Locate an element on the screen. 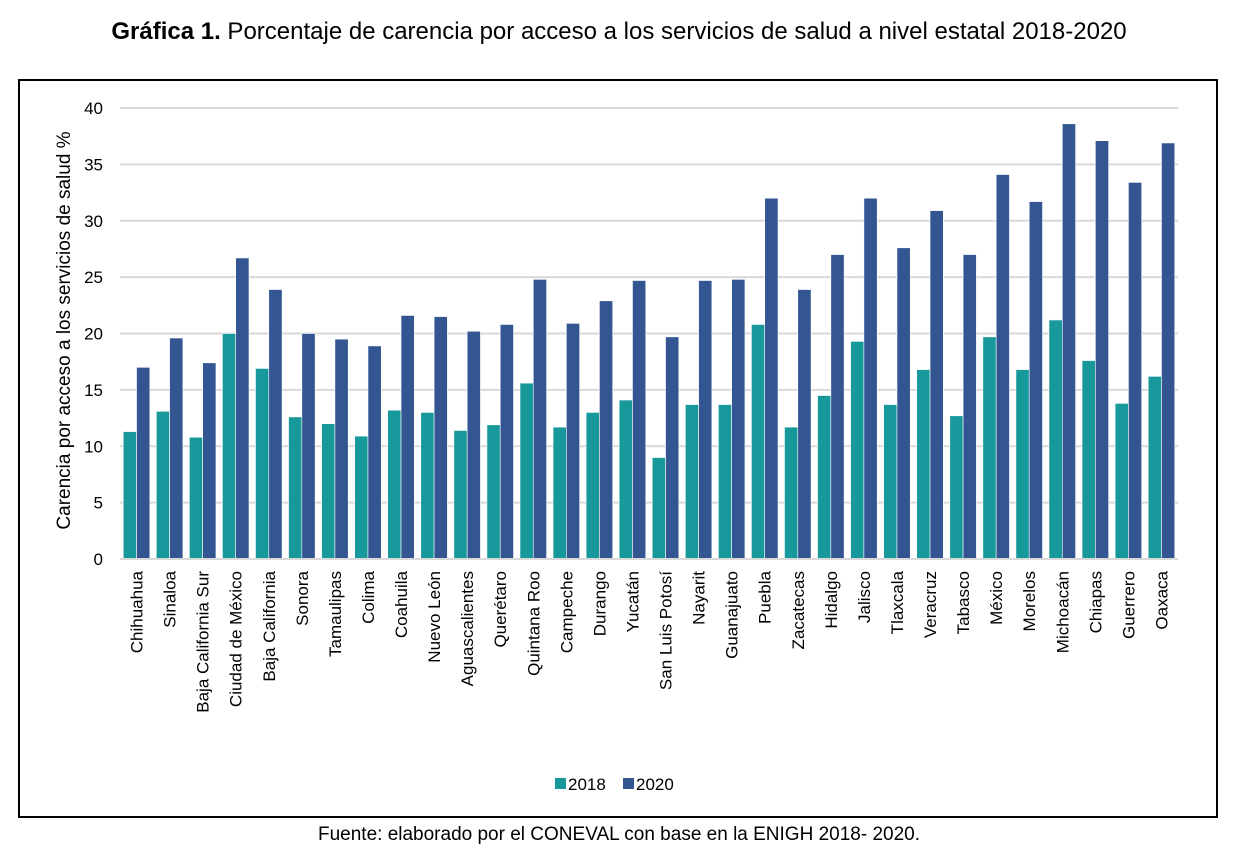 The width and height of the screenshot is (1238, 860). x-category-label: Michoacán is located at coordinates (1062, 612).